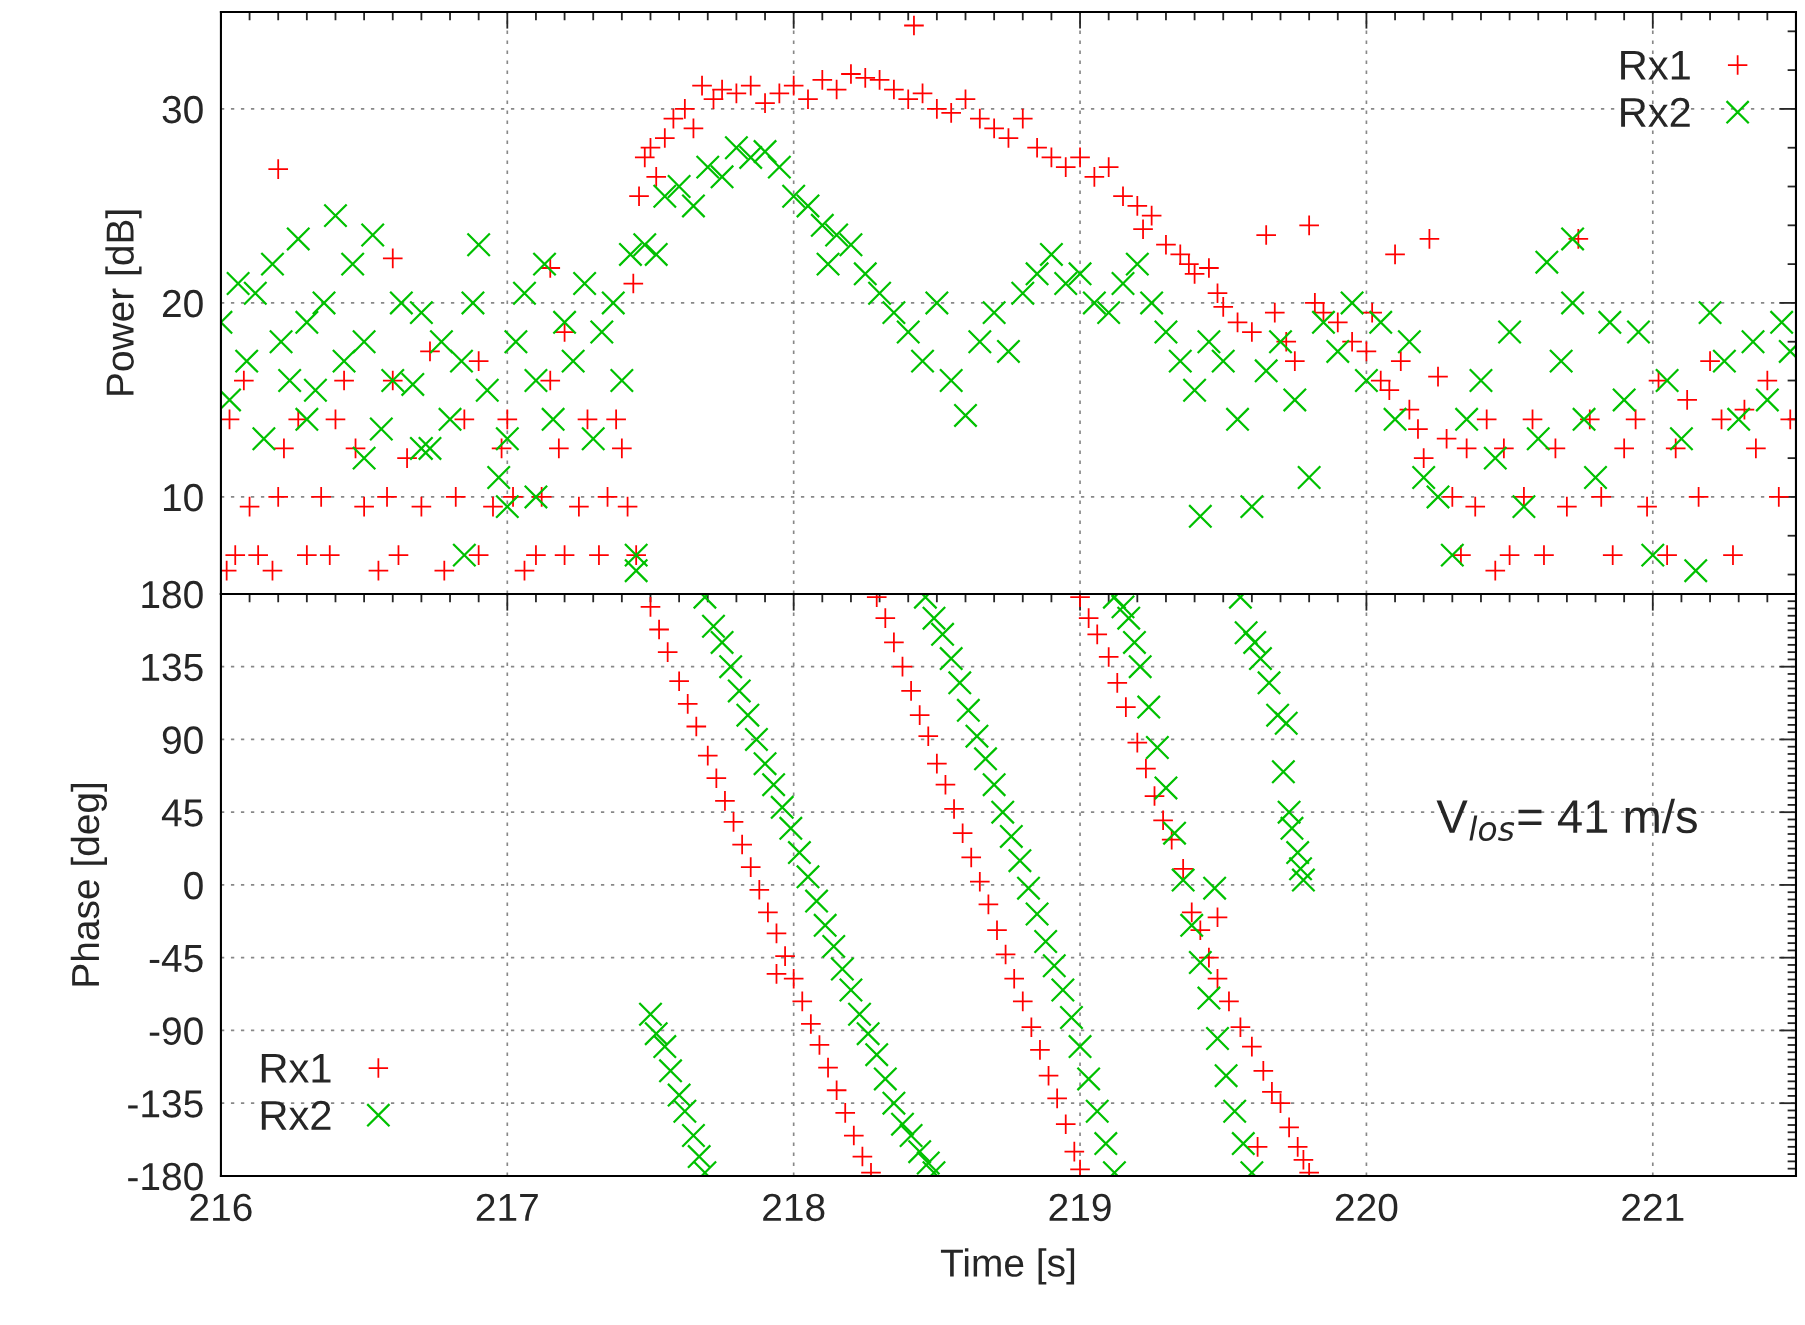 The image size is (1805, 1325). I want to click on y-tick-label: 135, so click(172, 667).